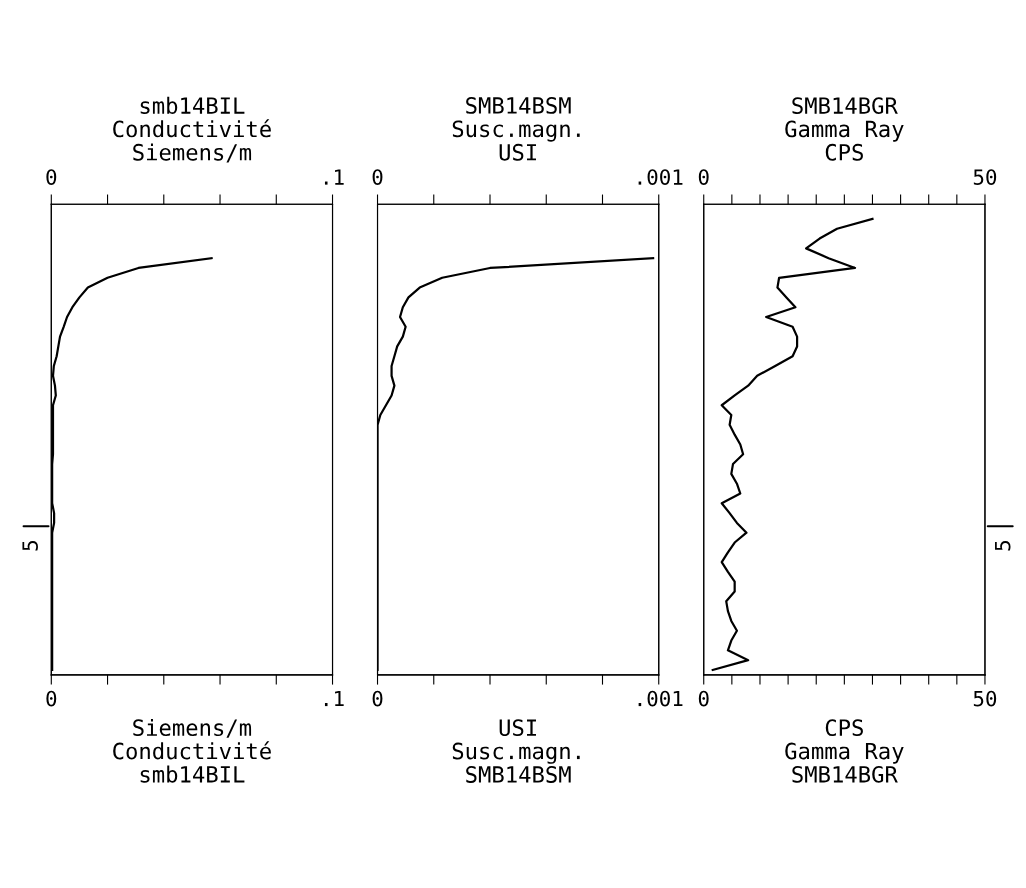 Image resolution: width=1026 pixels, height=888 pixels. Describe the element at coordinates (334, 177) in the screenshot. I see `x2-tick-label: .1` at that location.